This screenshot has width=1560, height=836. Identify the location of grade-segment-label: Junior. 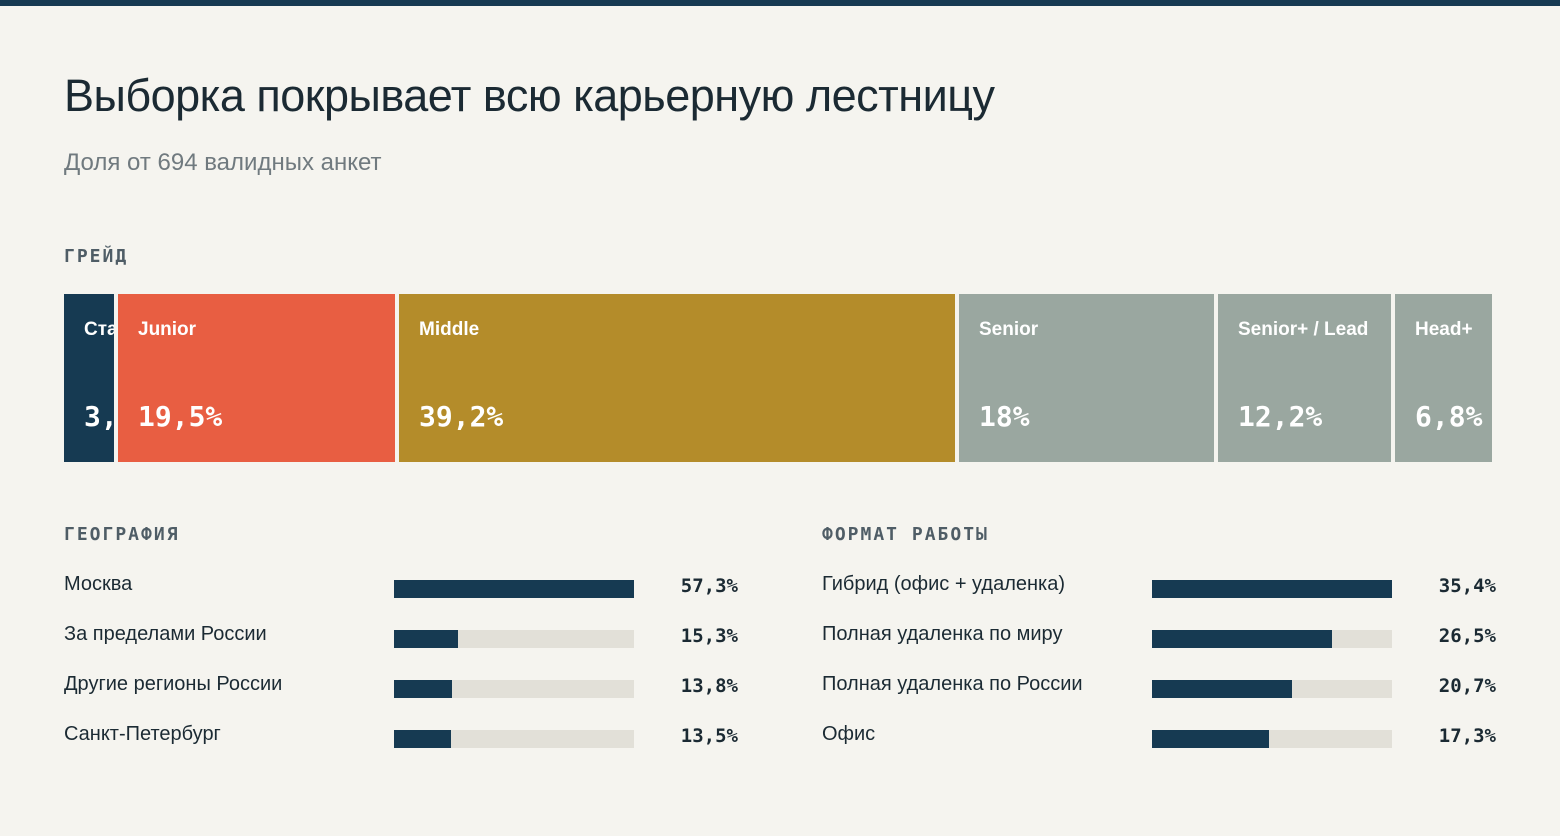
(167, 329).